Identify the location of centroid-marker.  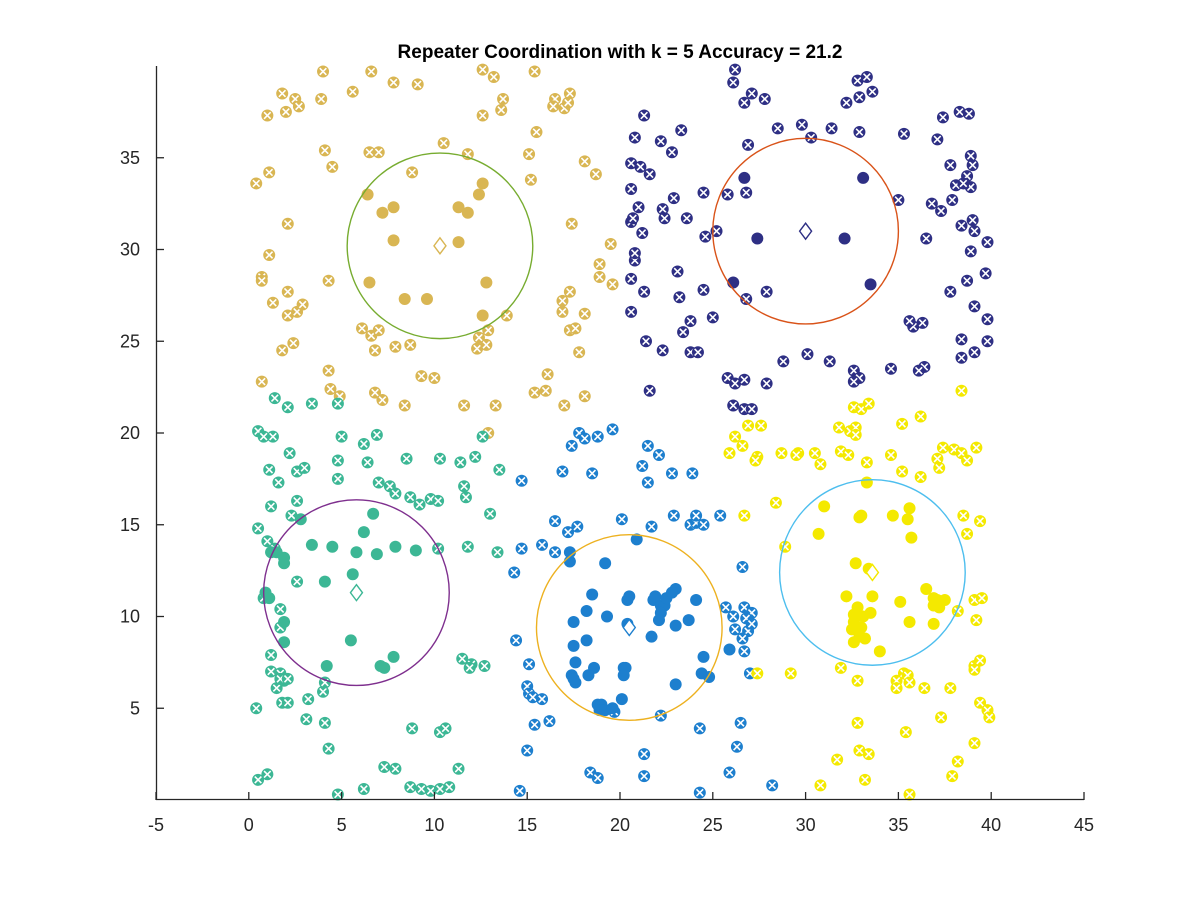
(872, 572).